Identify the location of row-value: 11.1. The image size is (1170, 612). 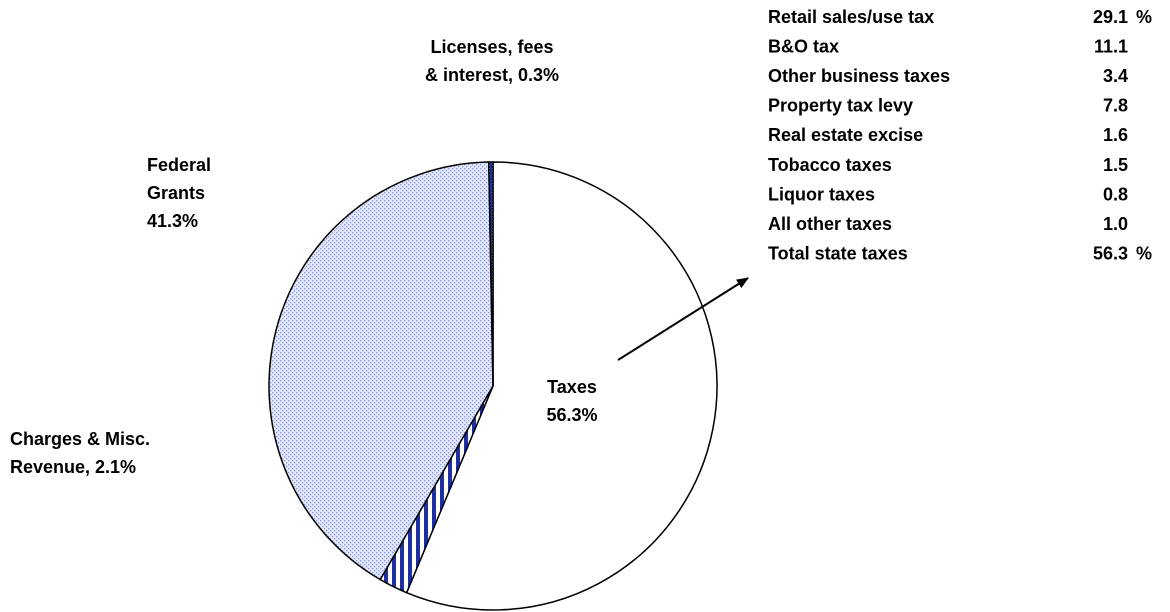
(1111, 46).